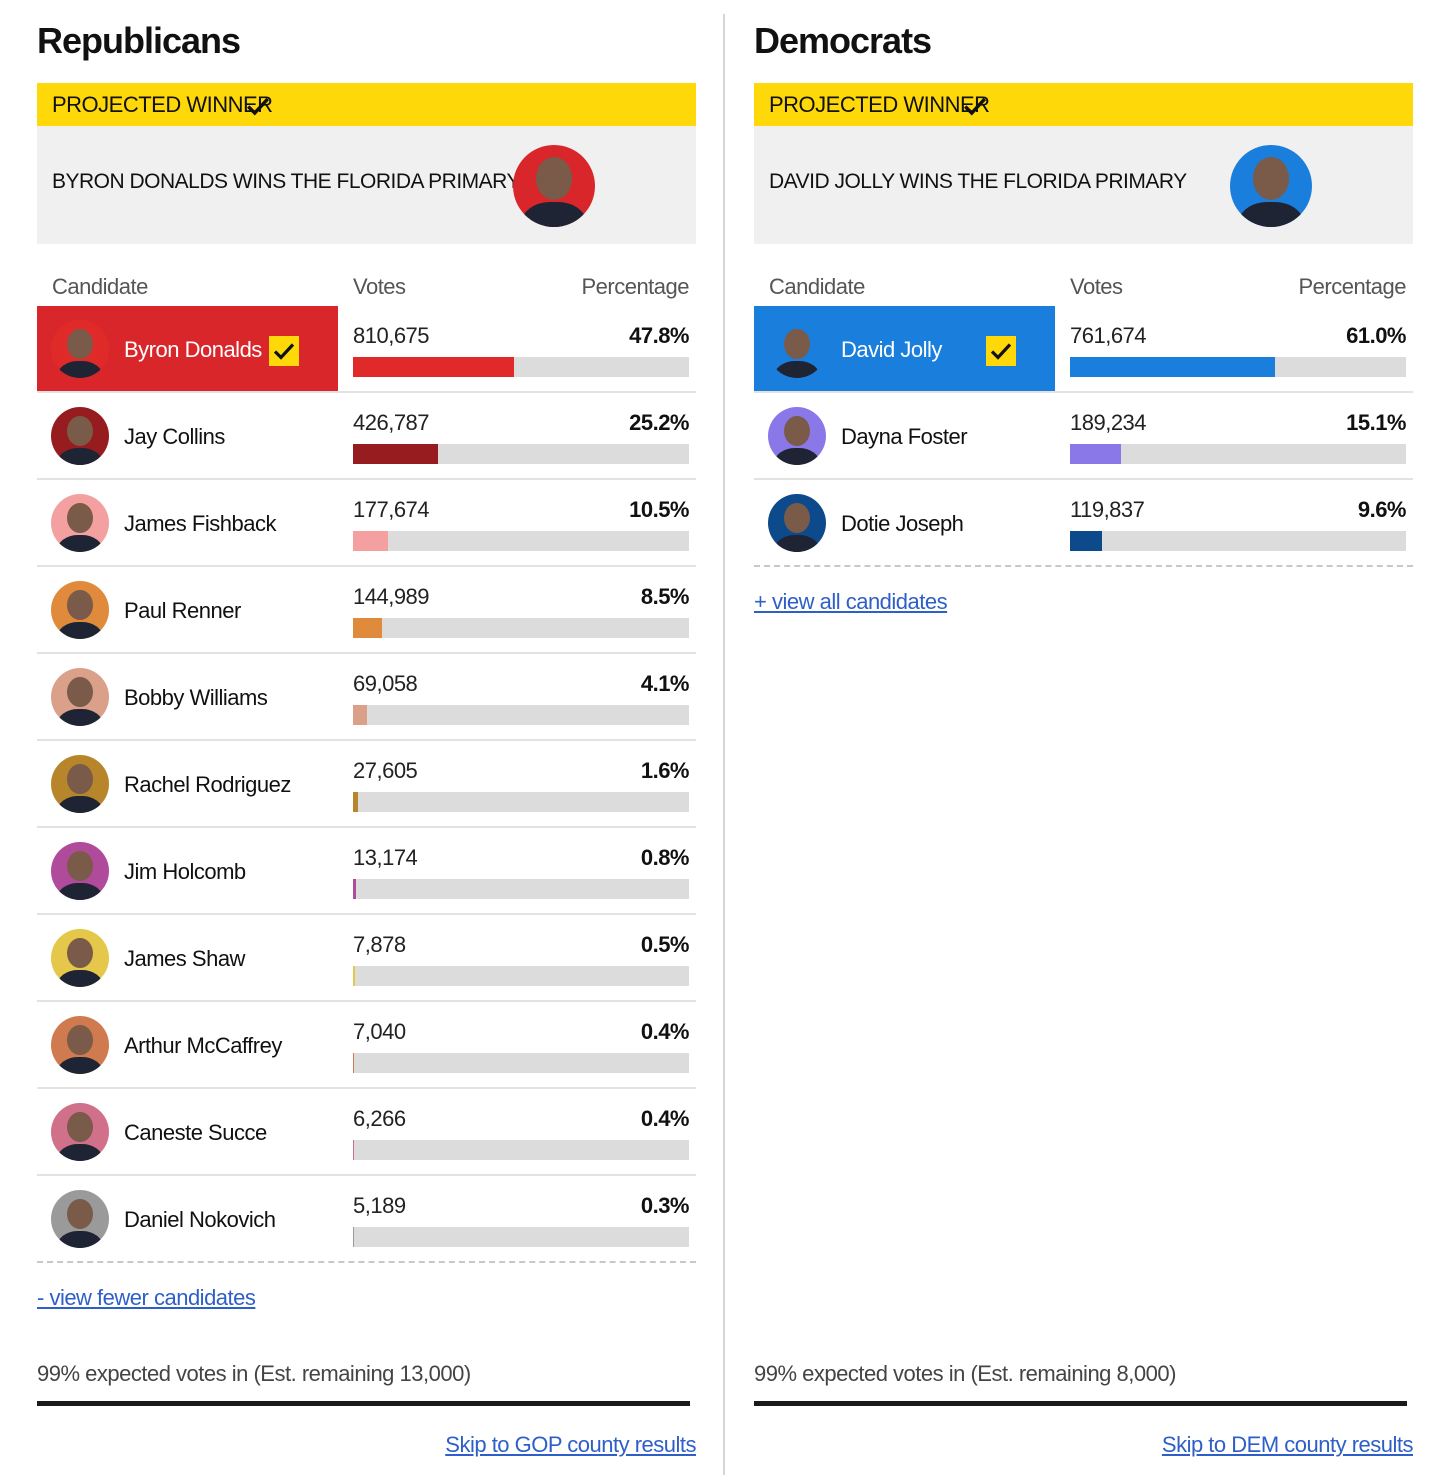 The height and width of the screenshot is (1475, 1456). Describe the element at coordinates (902, 523) in the screenshot. I see `candidate-name: Dotie Joseph` at that location.